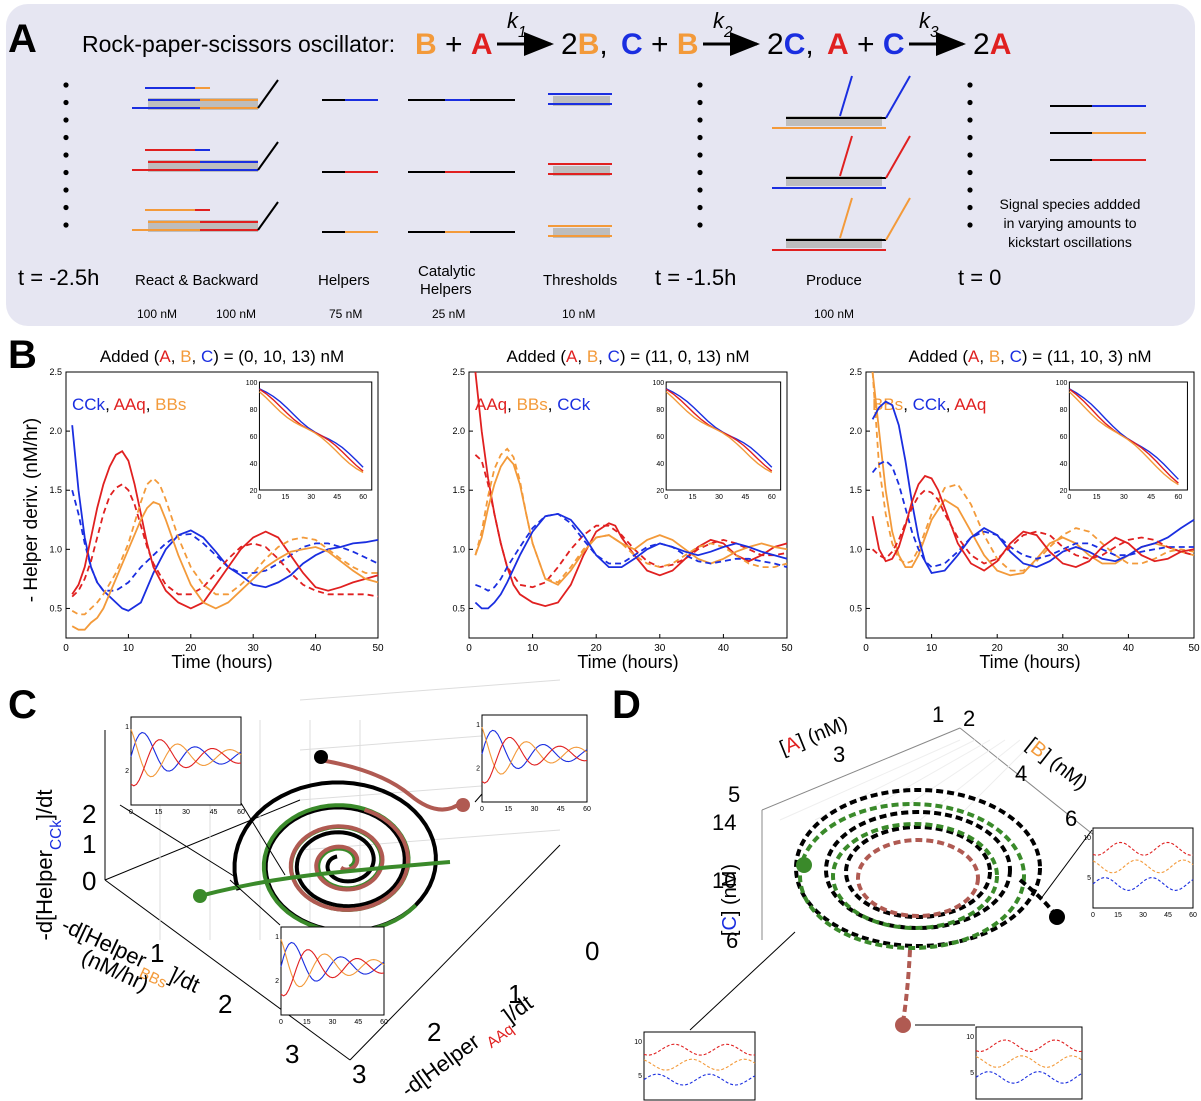 The width and height of the screenshot is (1201, 1101). Describe the element at coordinates (569, 44) in the screenshot. I see `text-part: 2` at that location.